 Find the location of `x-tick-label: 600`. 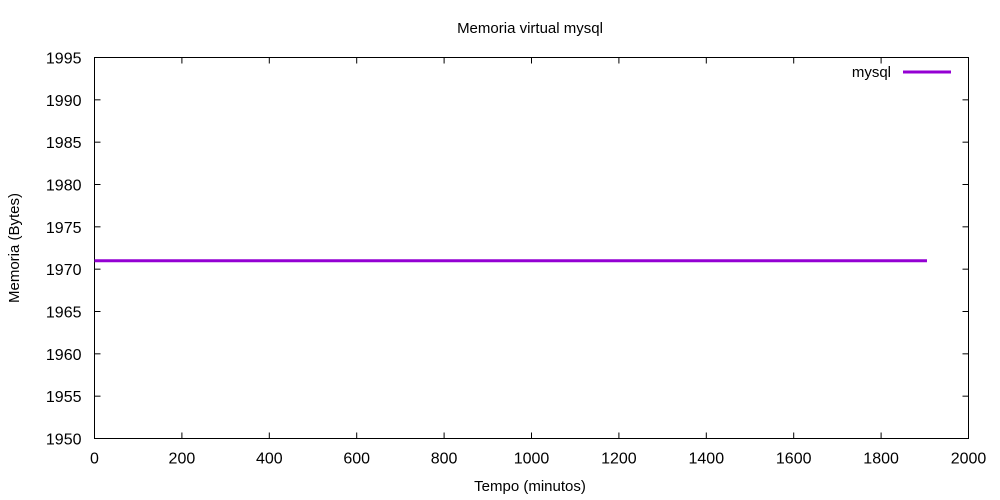

x-tick-label: 600 is located at coordinates (356, 459).